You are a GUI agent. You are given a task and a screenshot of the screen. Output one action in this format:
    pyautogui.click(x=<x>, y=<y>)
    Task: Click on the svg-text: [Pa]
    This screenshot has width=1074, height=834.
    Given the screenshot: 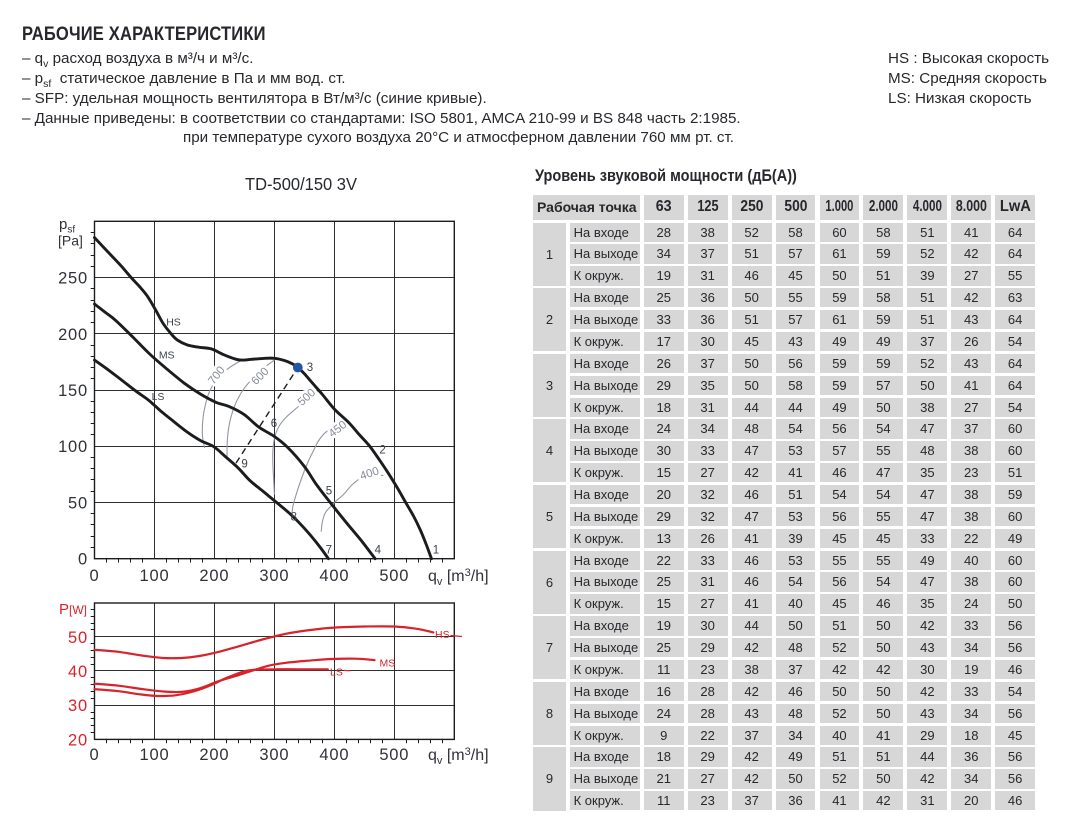 What is the action you would take?
    pyautogui.click(x=70, y=241)
    